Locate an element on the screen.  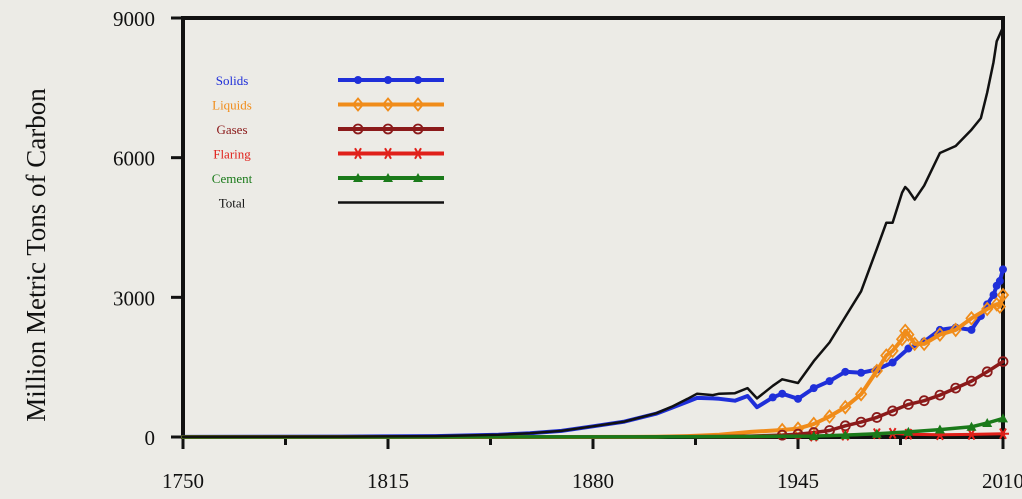
legend-cement-label: Cement is located at coordinates (232, 178).